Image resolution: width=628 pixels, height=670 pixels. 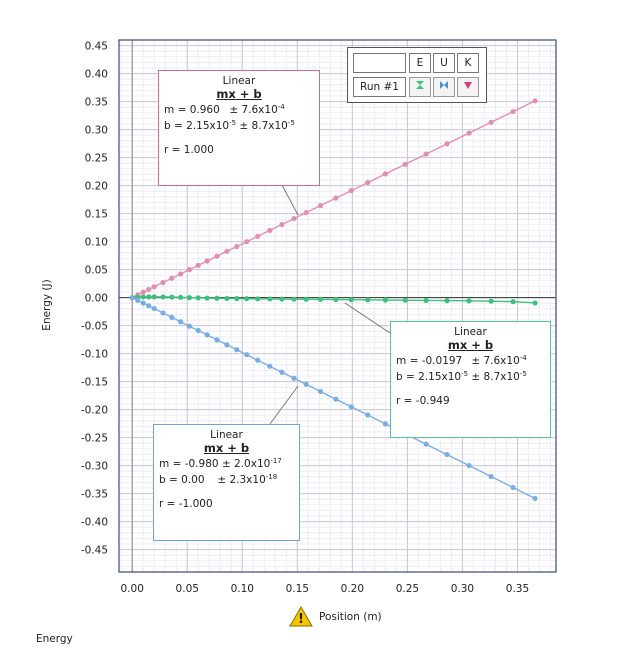 I want to click on energy-marker-toggle, so click(x=420, y=87).